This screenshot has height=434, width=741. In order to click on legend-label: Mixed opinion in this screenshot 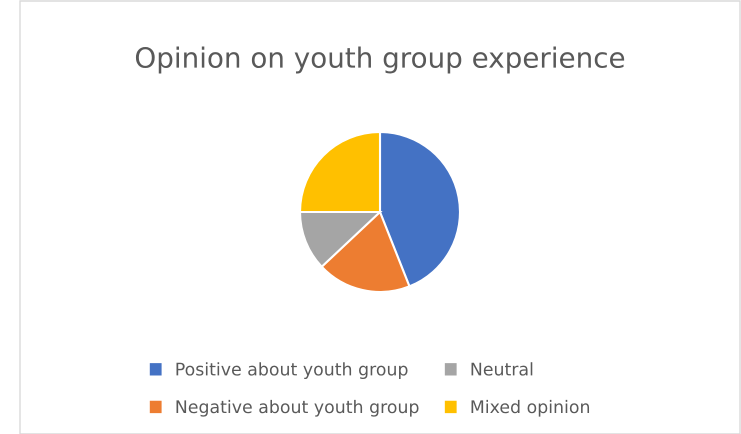, I will do `click(531, 408)`.